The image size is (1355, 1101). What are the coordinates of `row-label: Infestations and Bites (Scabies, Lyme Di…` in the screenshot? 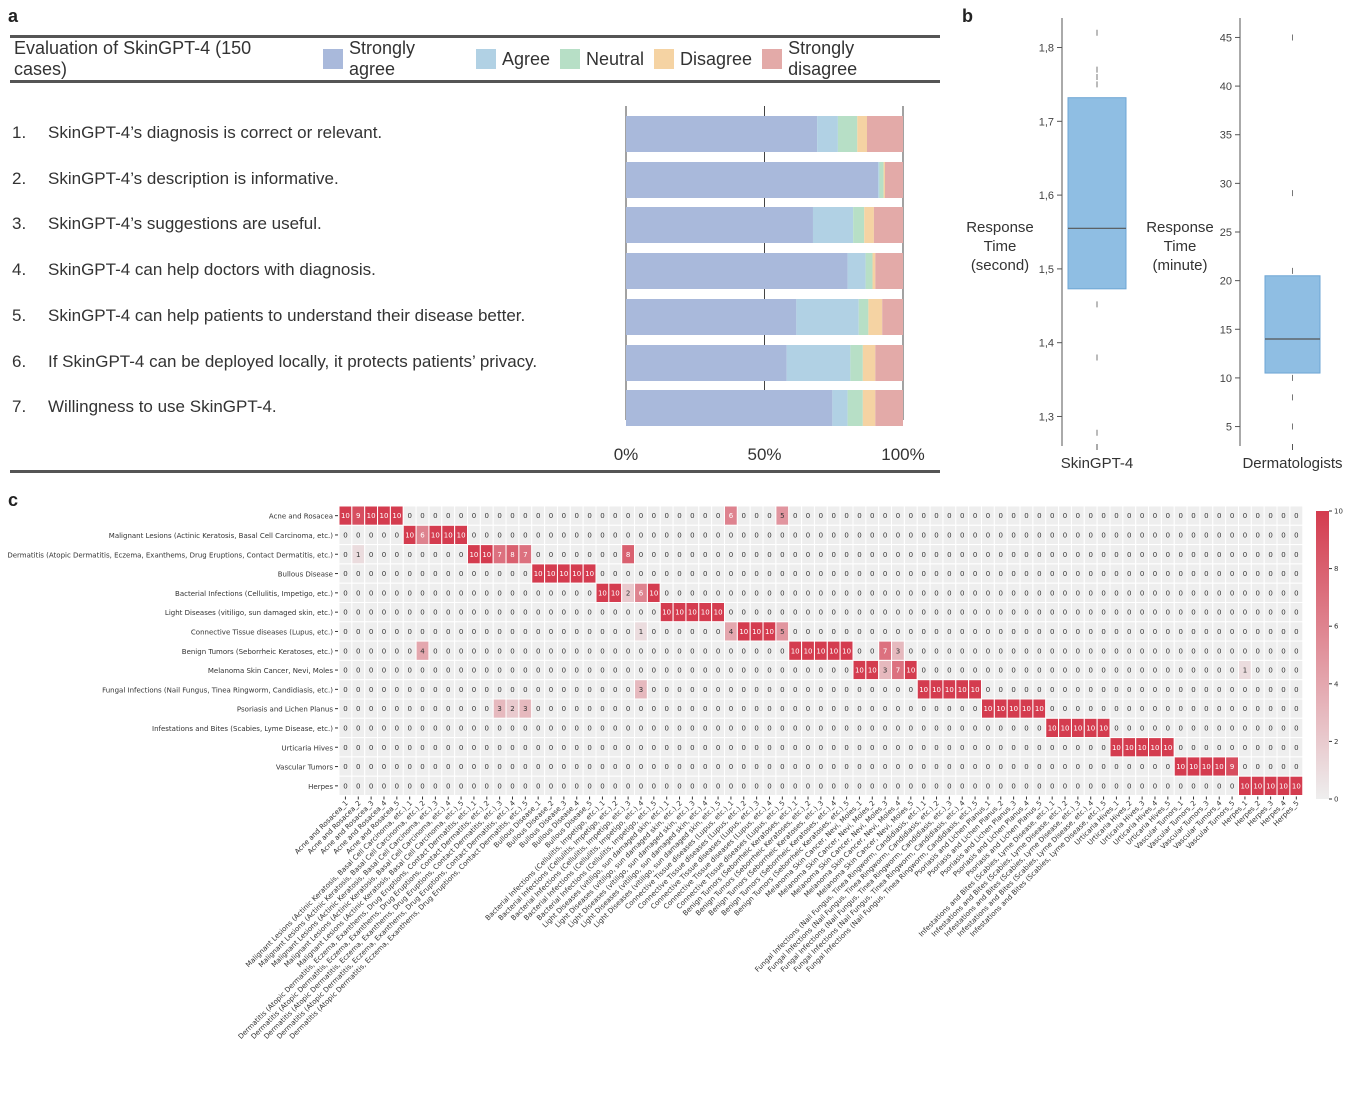 It's located at (242, 729).